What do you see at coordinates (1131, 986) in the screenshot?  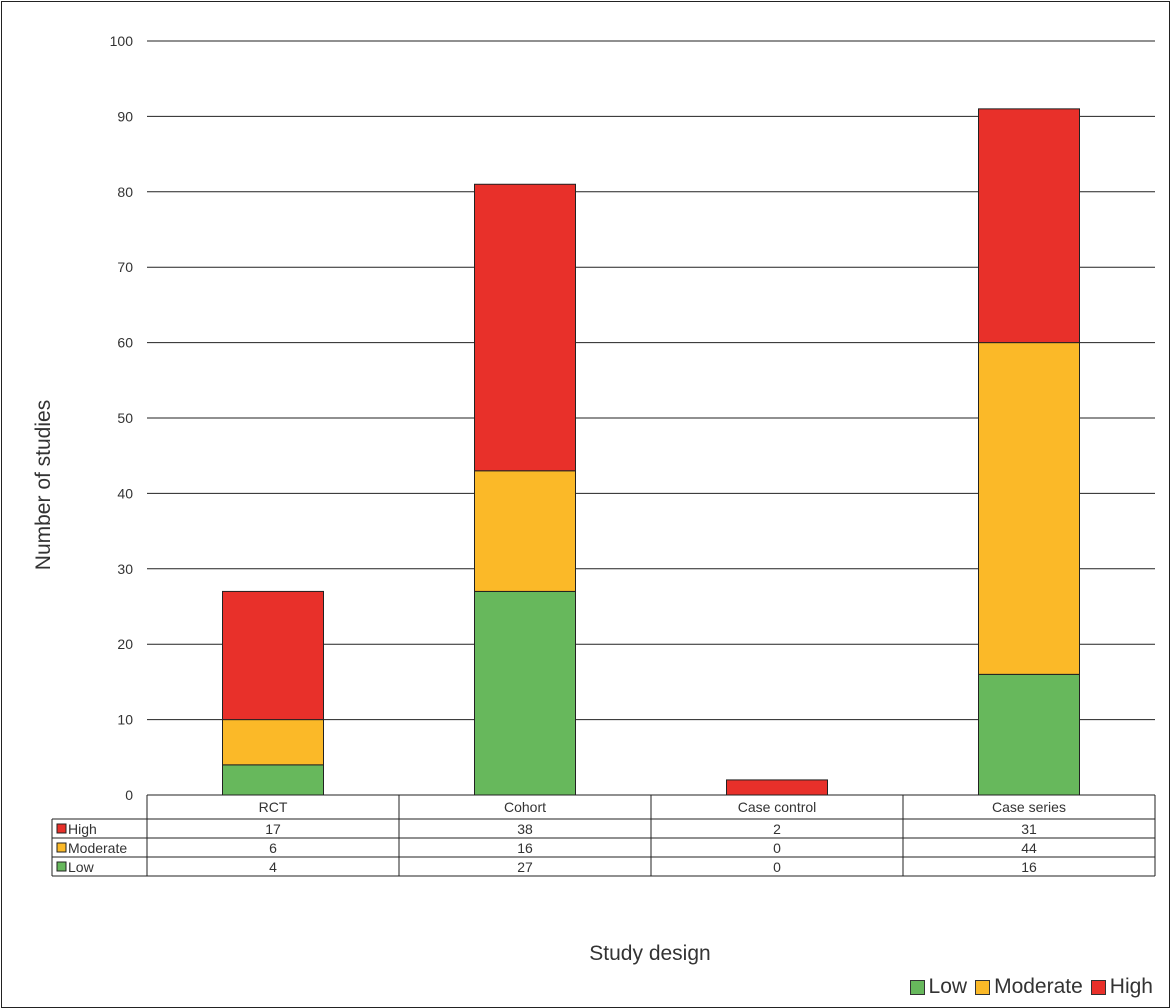 I see `legend-label-high: High` at bounding box center [1131, 986].